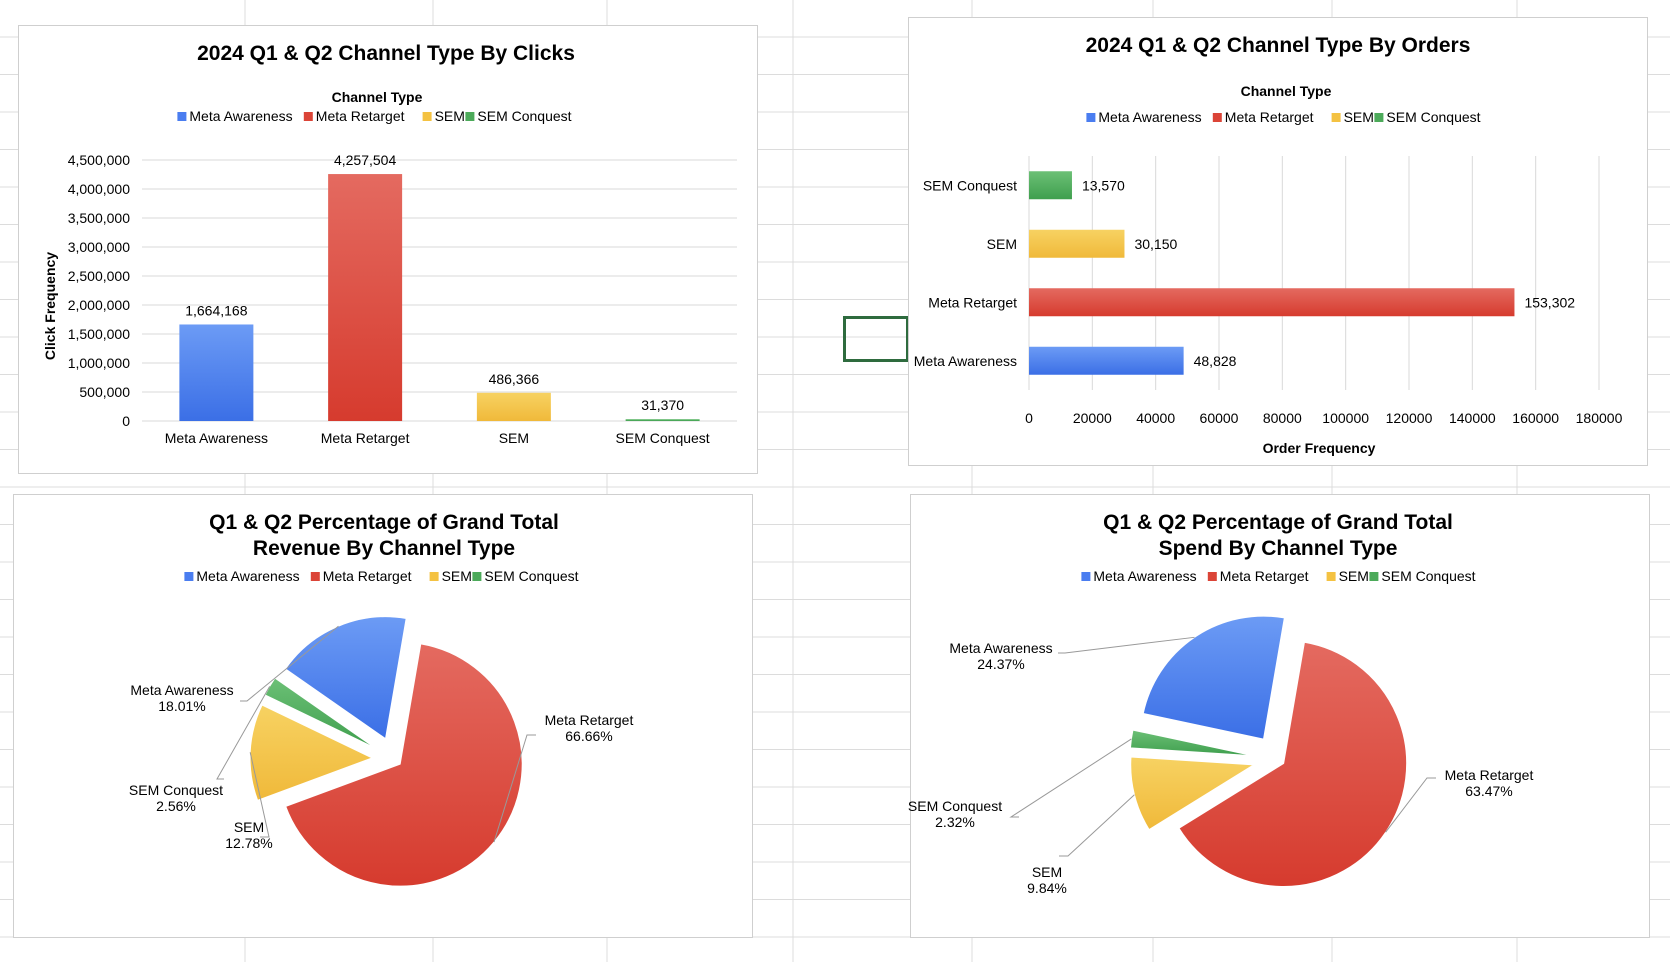 The width and height of the screenshot is (1670, 962). What do you see at coordinates (216, 438) in the screenshot?
I see `x-tick-label: Meta Awareness` at bounding box center [216, 438].